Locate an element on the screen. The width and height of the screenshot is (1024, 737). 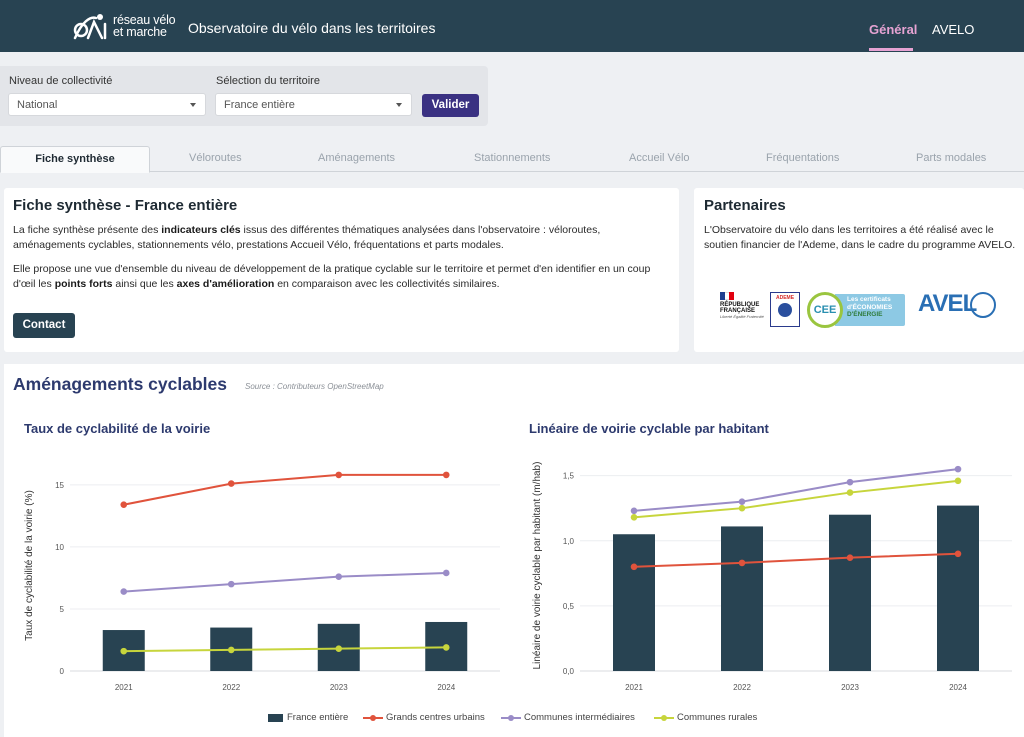
summary-title: Fiche synthèse - France entière is located at coordinates (125, 205).